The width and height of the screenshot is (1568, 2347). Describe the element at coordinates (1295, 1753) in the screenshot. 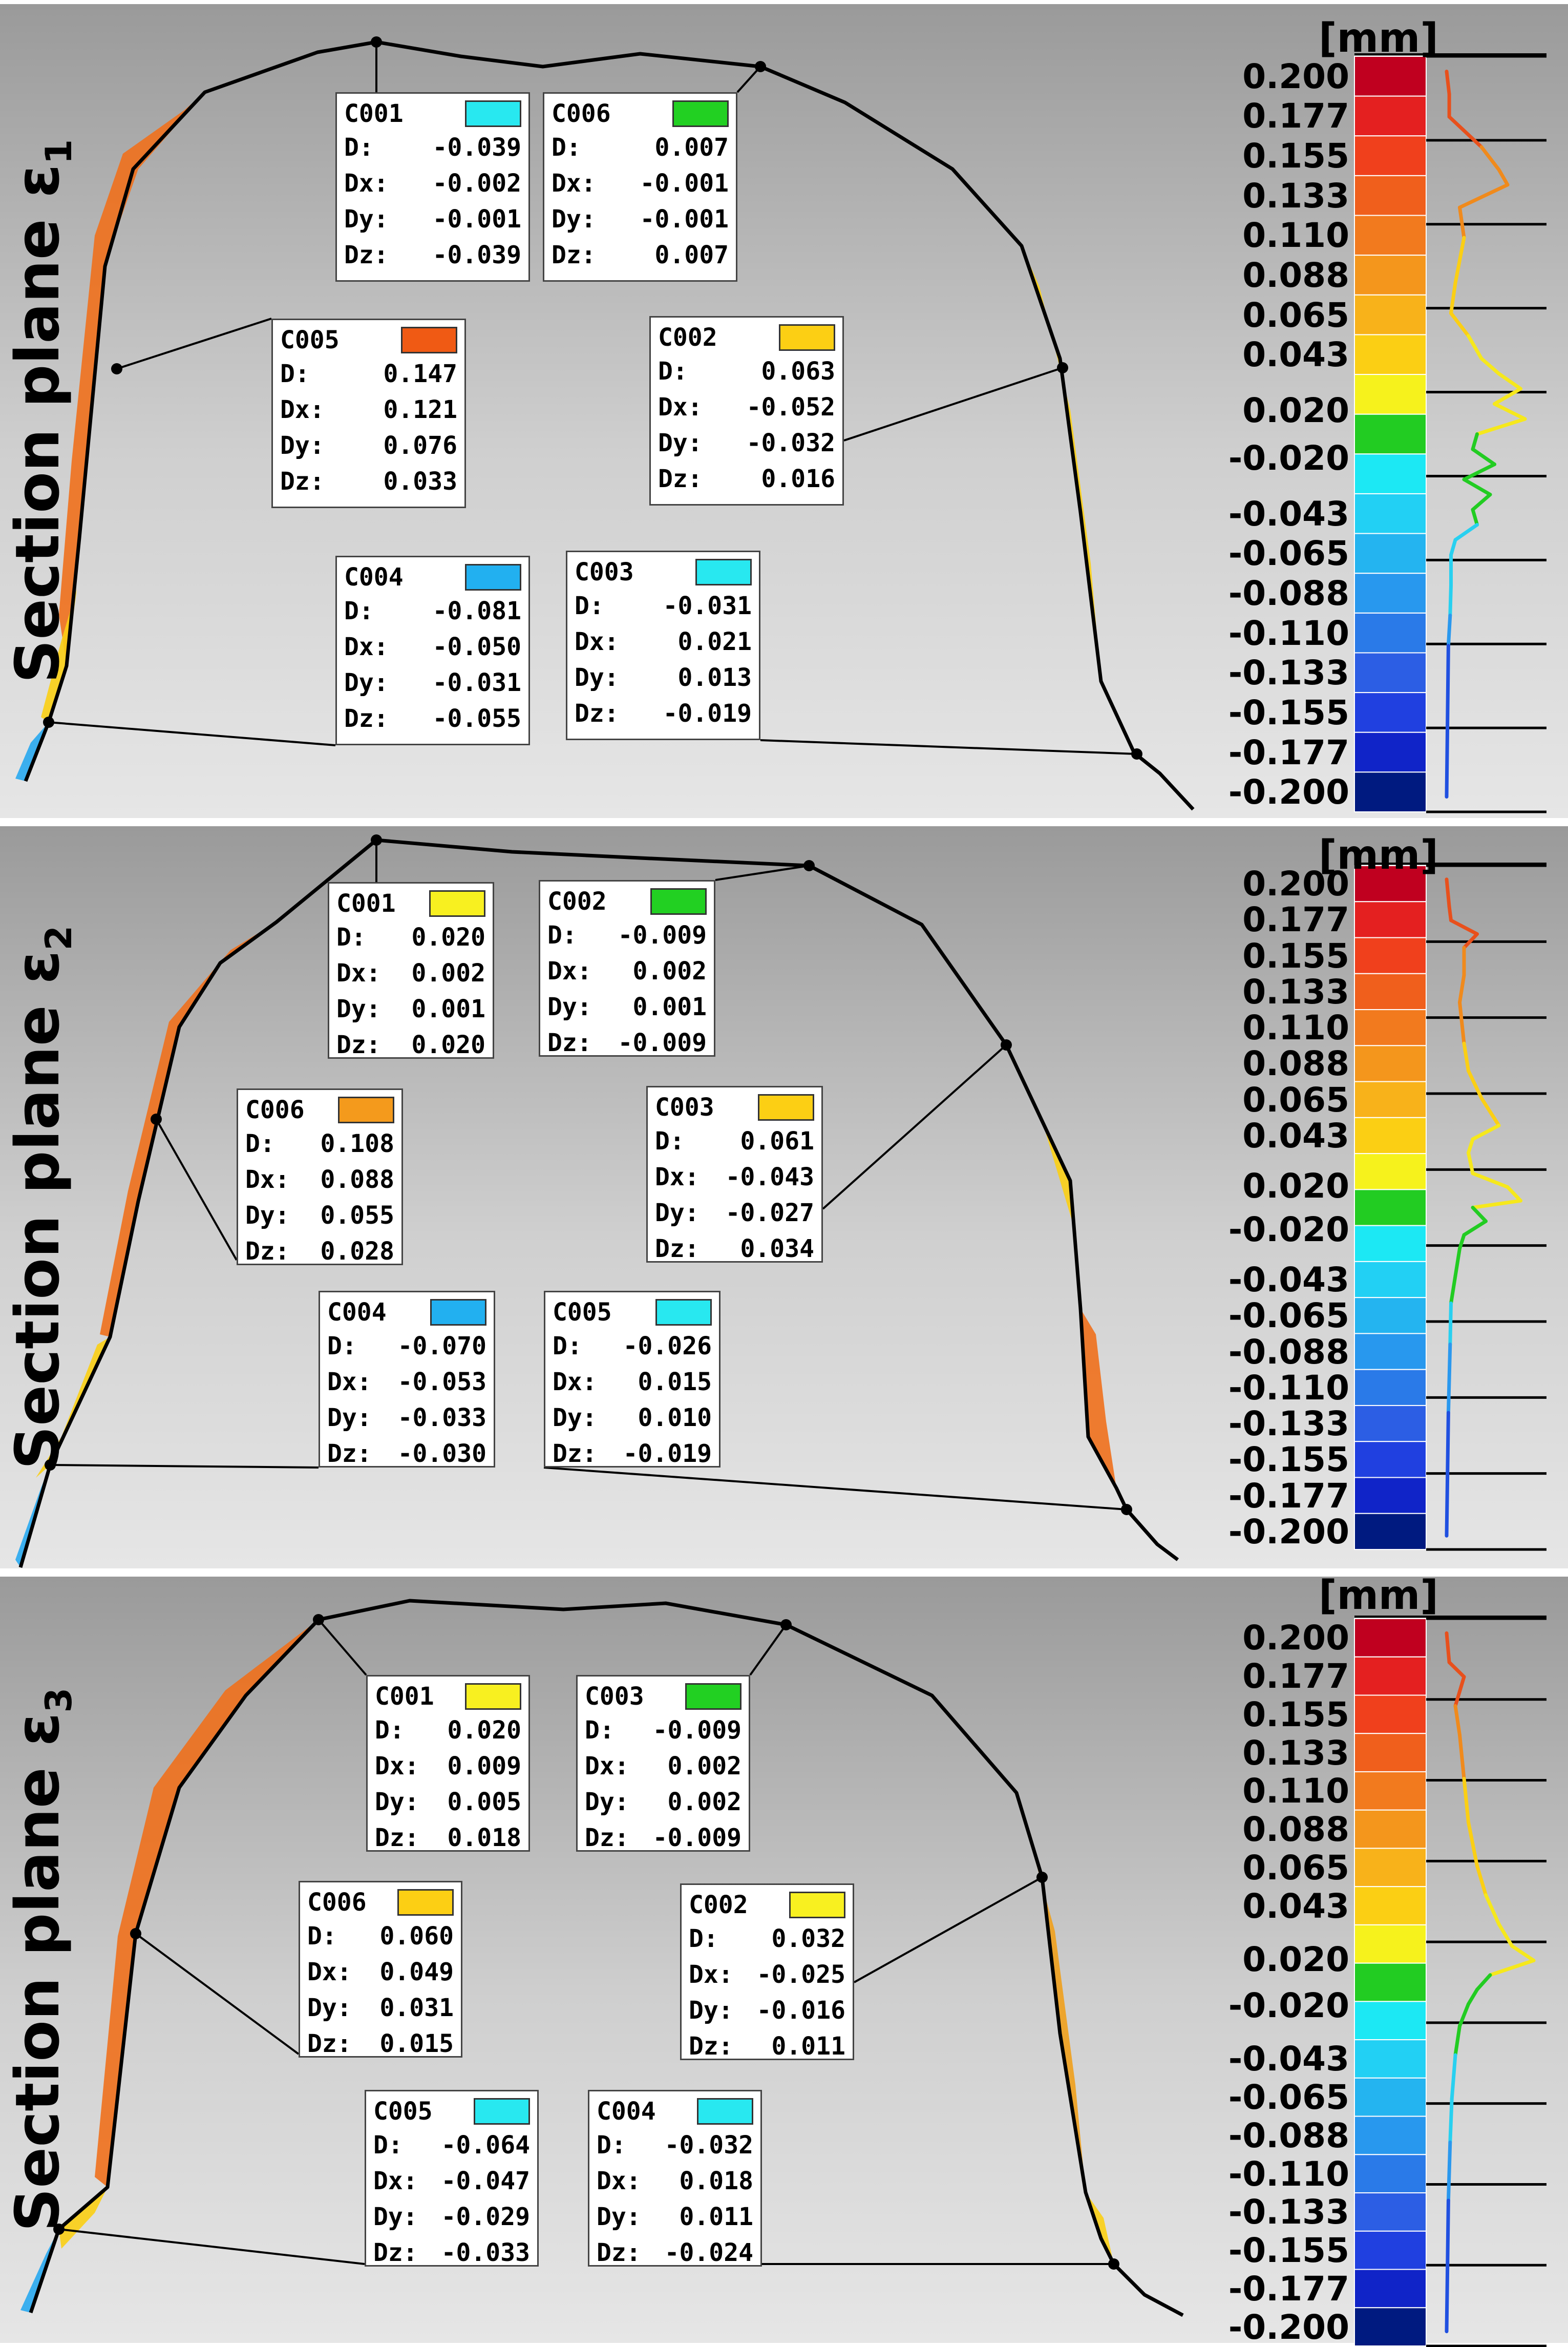

I see `scale-tick-label: 0.133` at that location.